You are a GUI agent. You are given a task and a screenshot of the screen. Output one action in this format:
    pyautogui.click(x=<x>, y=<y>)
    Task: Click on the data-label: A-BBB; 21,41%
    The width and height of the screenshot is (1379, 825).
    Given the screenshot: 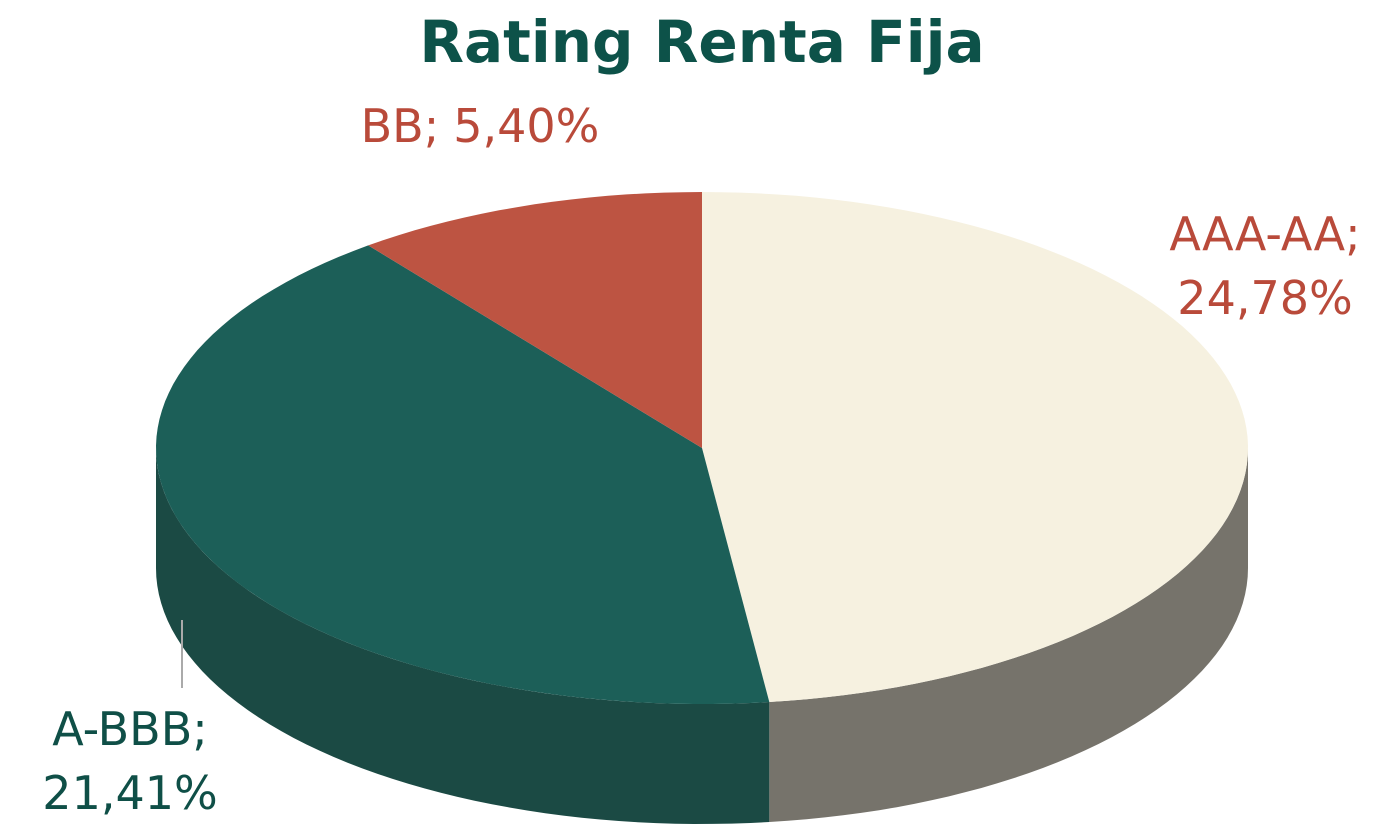 What is the action you would take?
    pyautogui.click(x=129, y=761)
    